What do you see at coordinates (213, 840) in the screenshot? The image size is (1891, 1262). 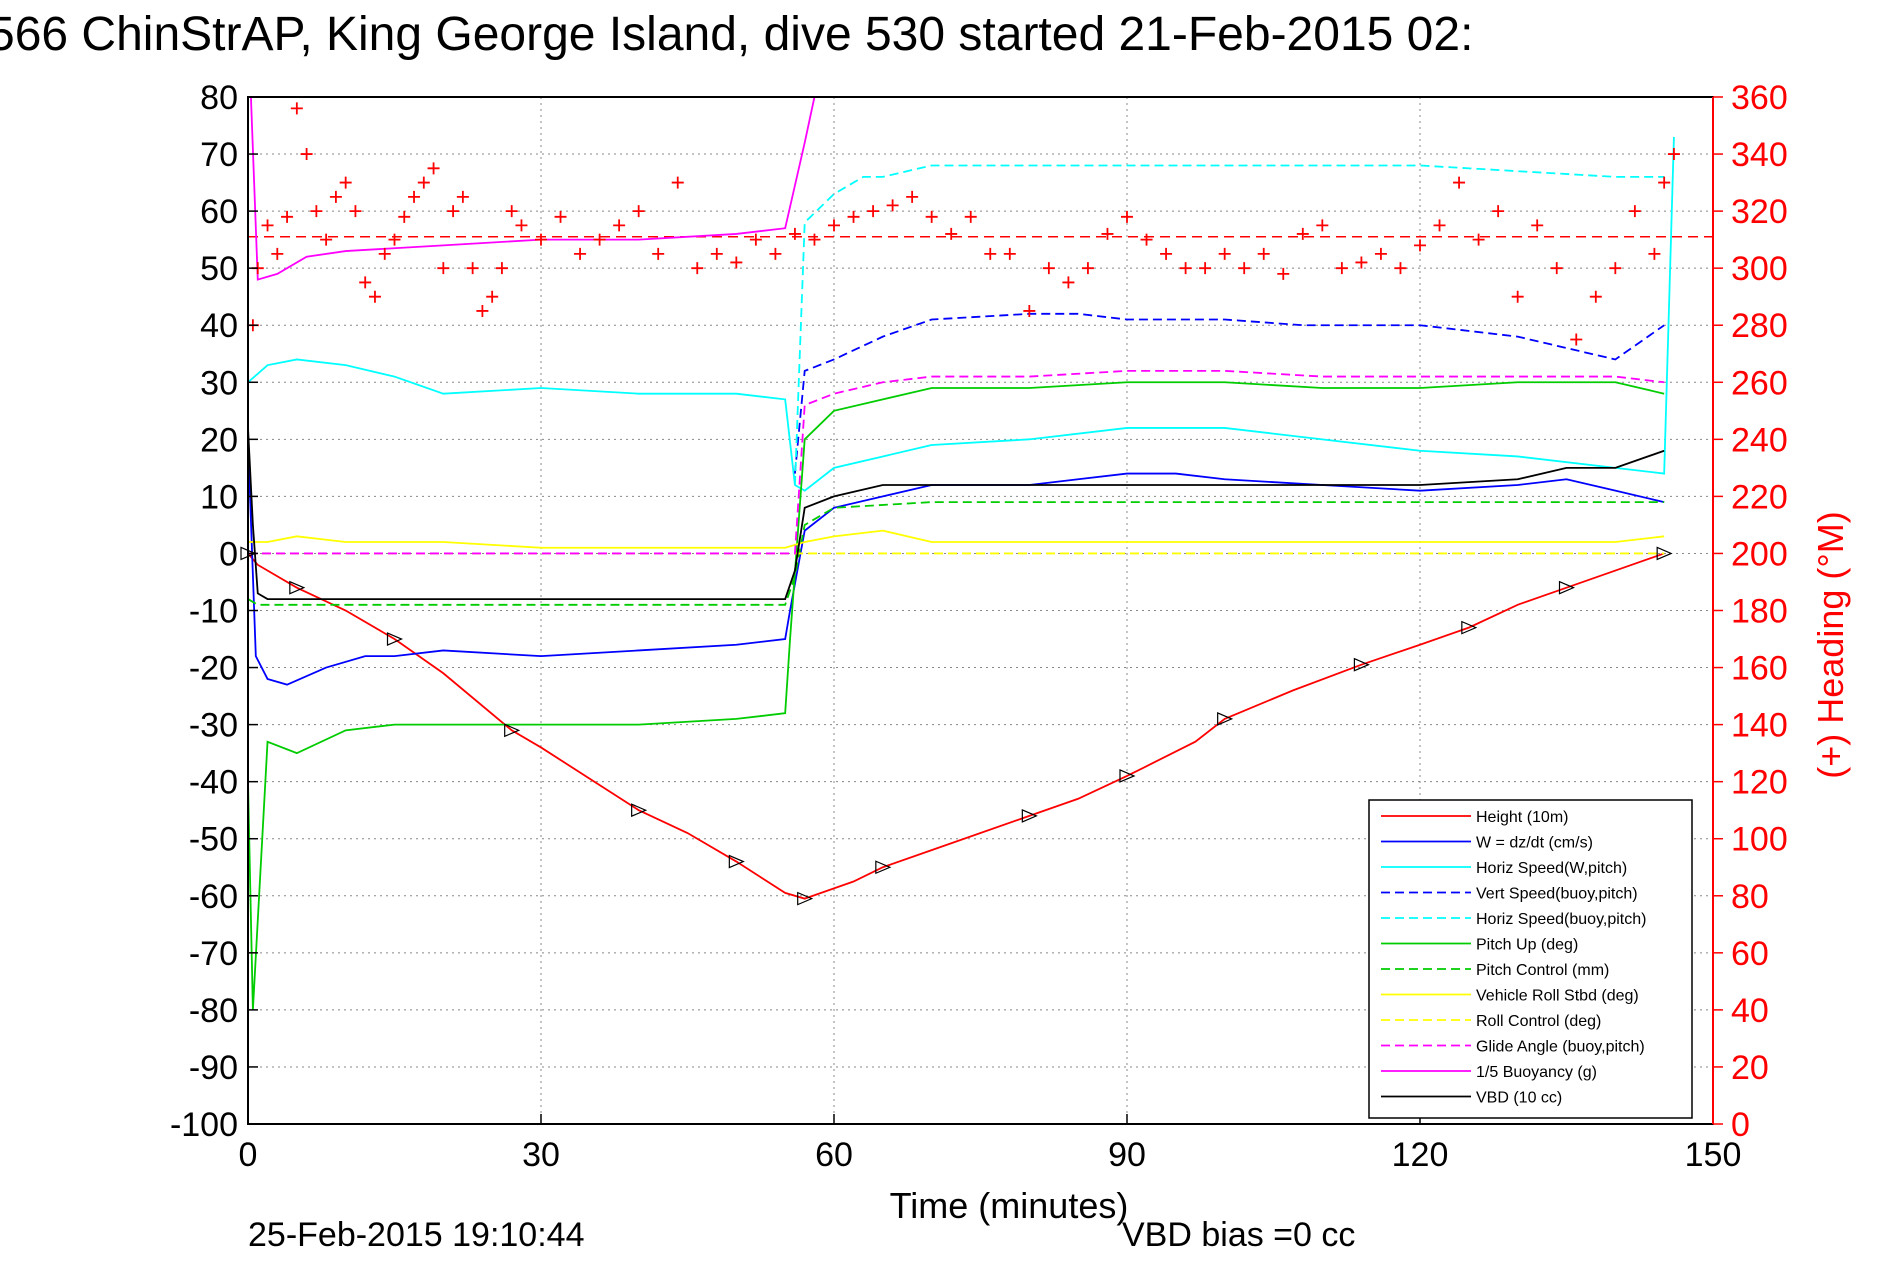 I see `left-y-tick-label: -50` at bounding box center [213, 840].